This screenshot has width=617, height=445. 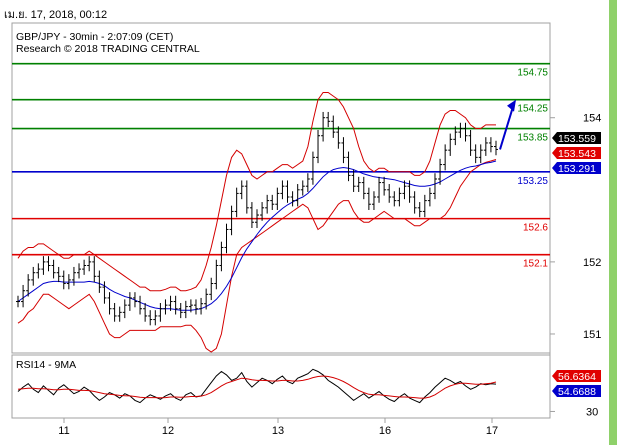 I want to click on rsi-ma-line, so click(x=257, y=387).